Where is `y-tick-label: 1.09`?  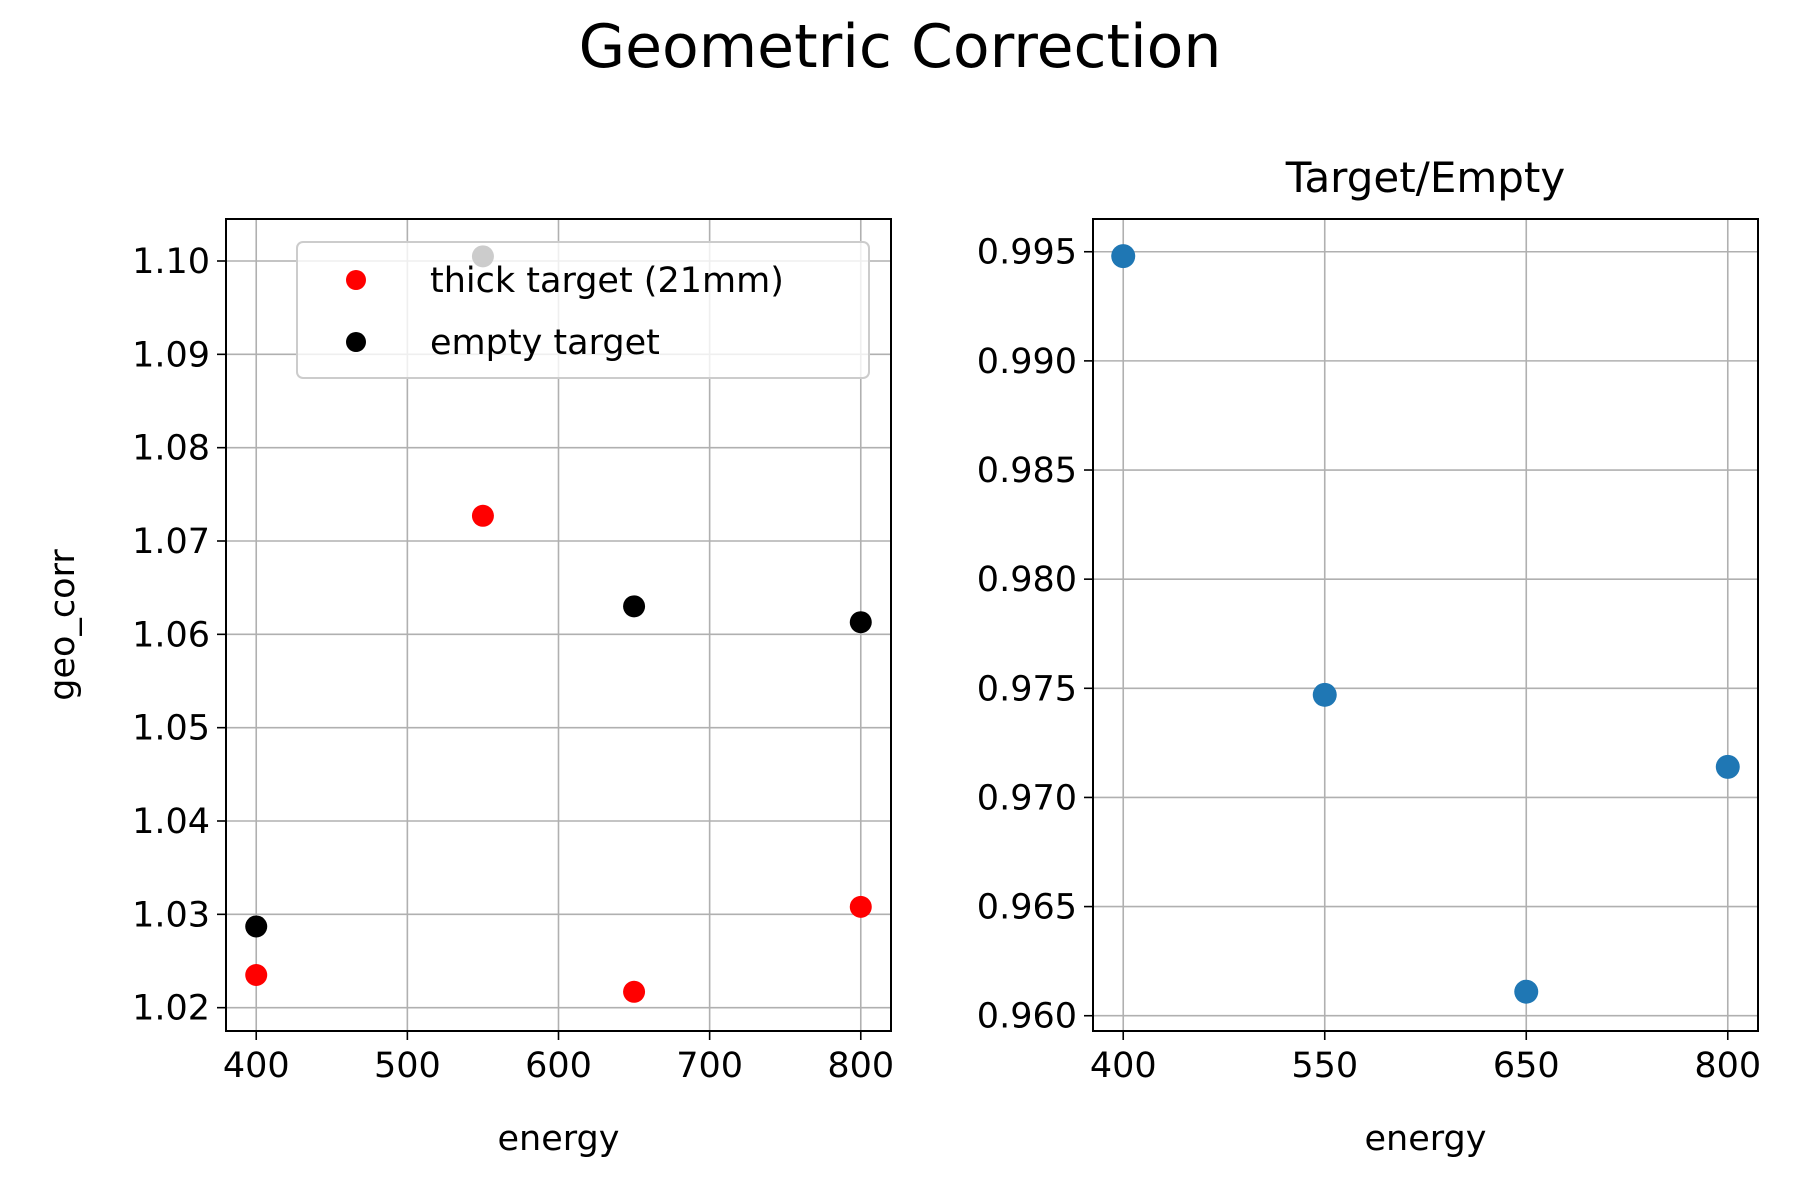 y-tick-label: 1.09 is located at coordinates (171, 355).